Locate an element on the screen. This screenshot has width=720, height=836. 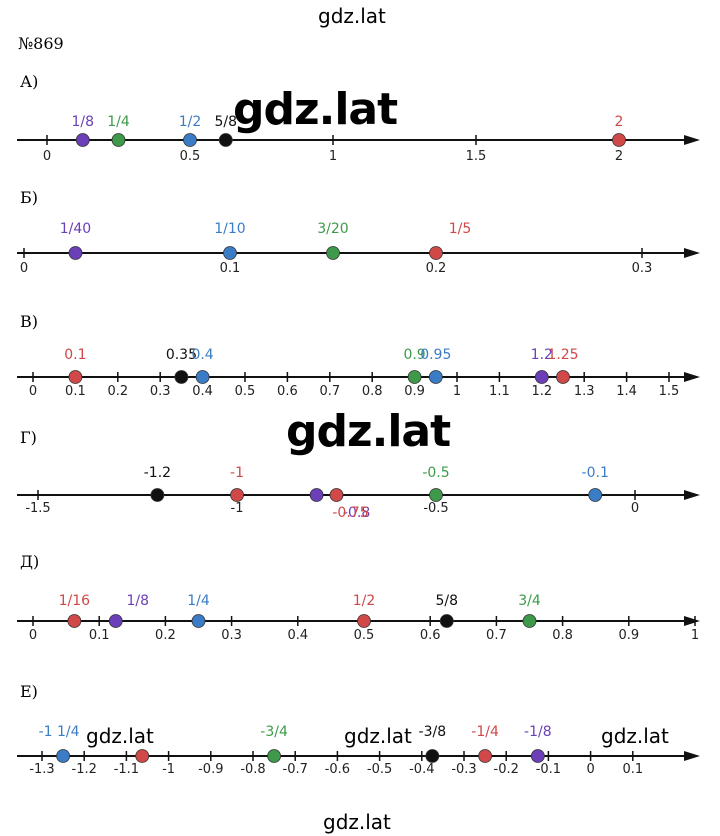
point-label: 5/8 is located at coordinates (446, 601).